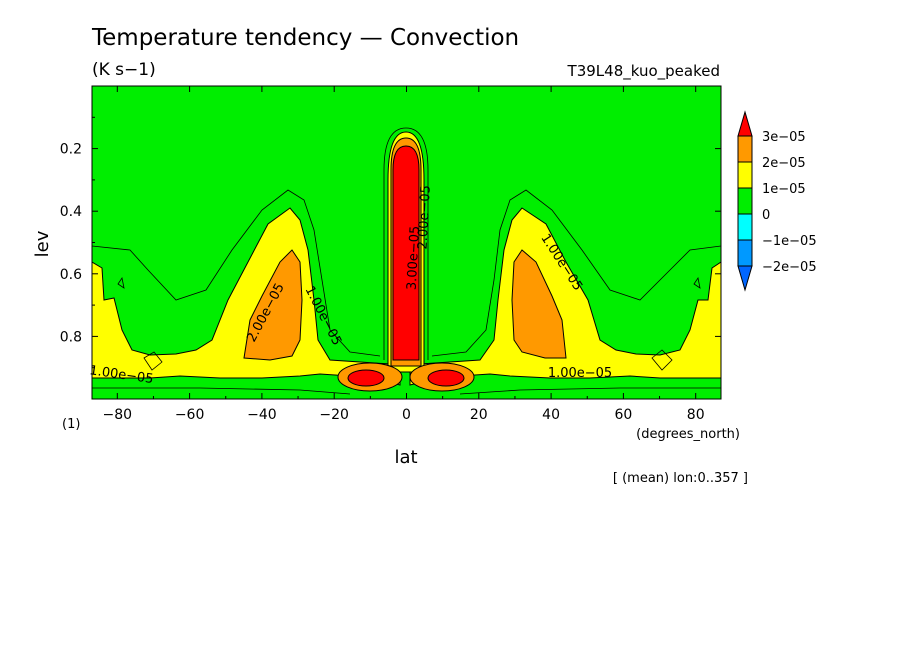  I want to click on contour-small-left, so click(153, 361).